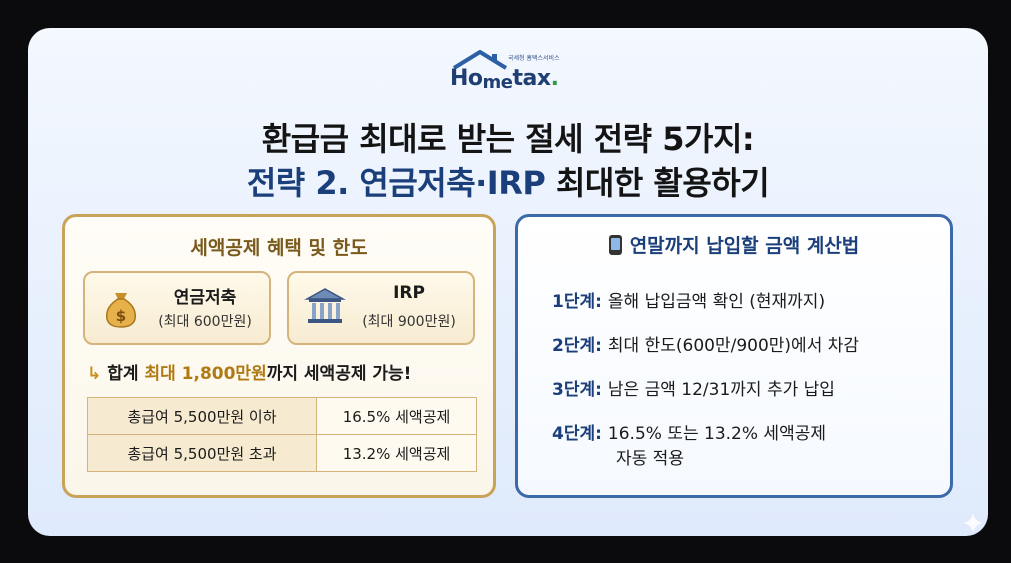  I want to click on table-cell: 총급여 5,500만원 이하, so click(202, 416).